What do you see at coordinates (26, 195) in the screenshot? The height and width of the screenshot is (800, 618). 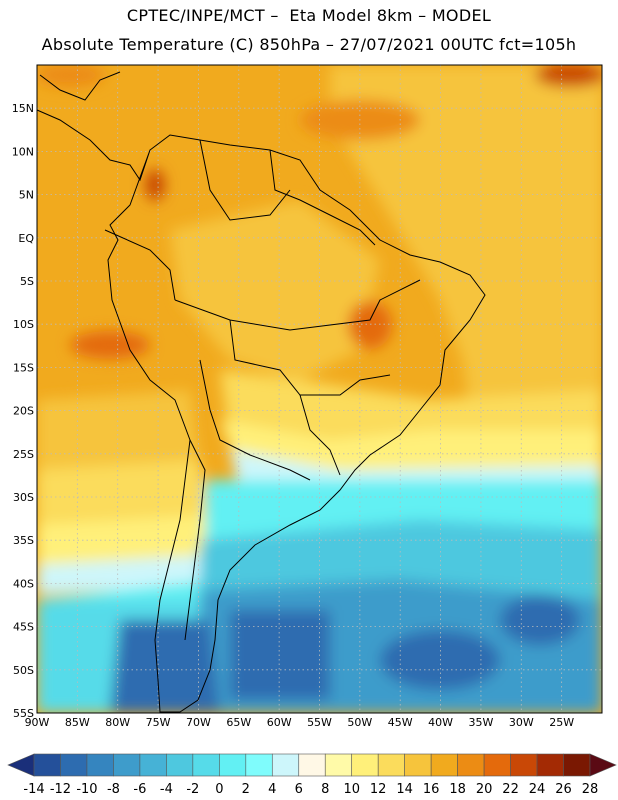 I see `lat-tick-label: 5N` at bounding box center [26, 195].